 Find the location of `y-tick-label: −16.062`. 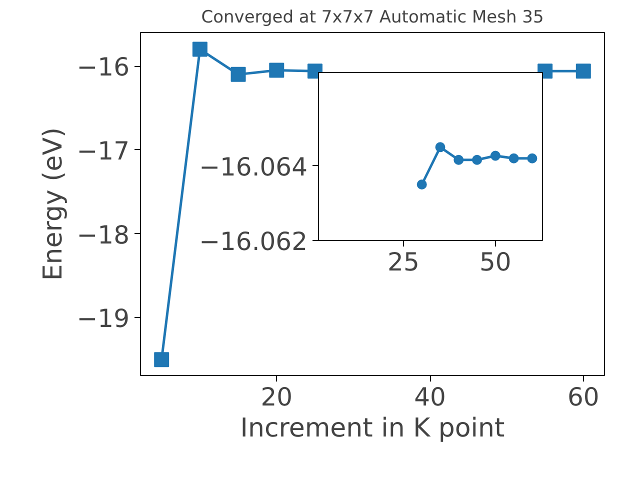

y-tick-label: −16.062 is located at coordinates (253, 241).